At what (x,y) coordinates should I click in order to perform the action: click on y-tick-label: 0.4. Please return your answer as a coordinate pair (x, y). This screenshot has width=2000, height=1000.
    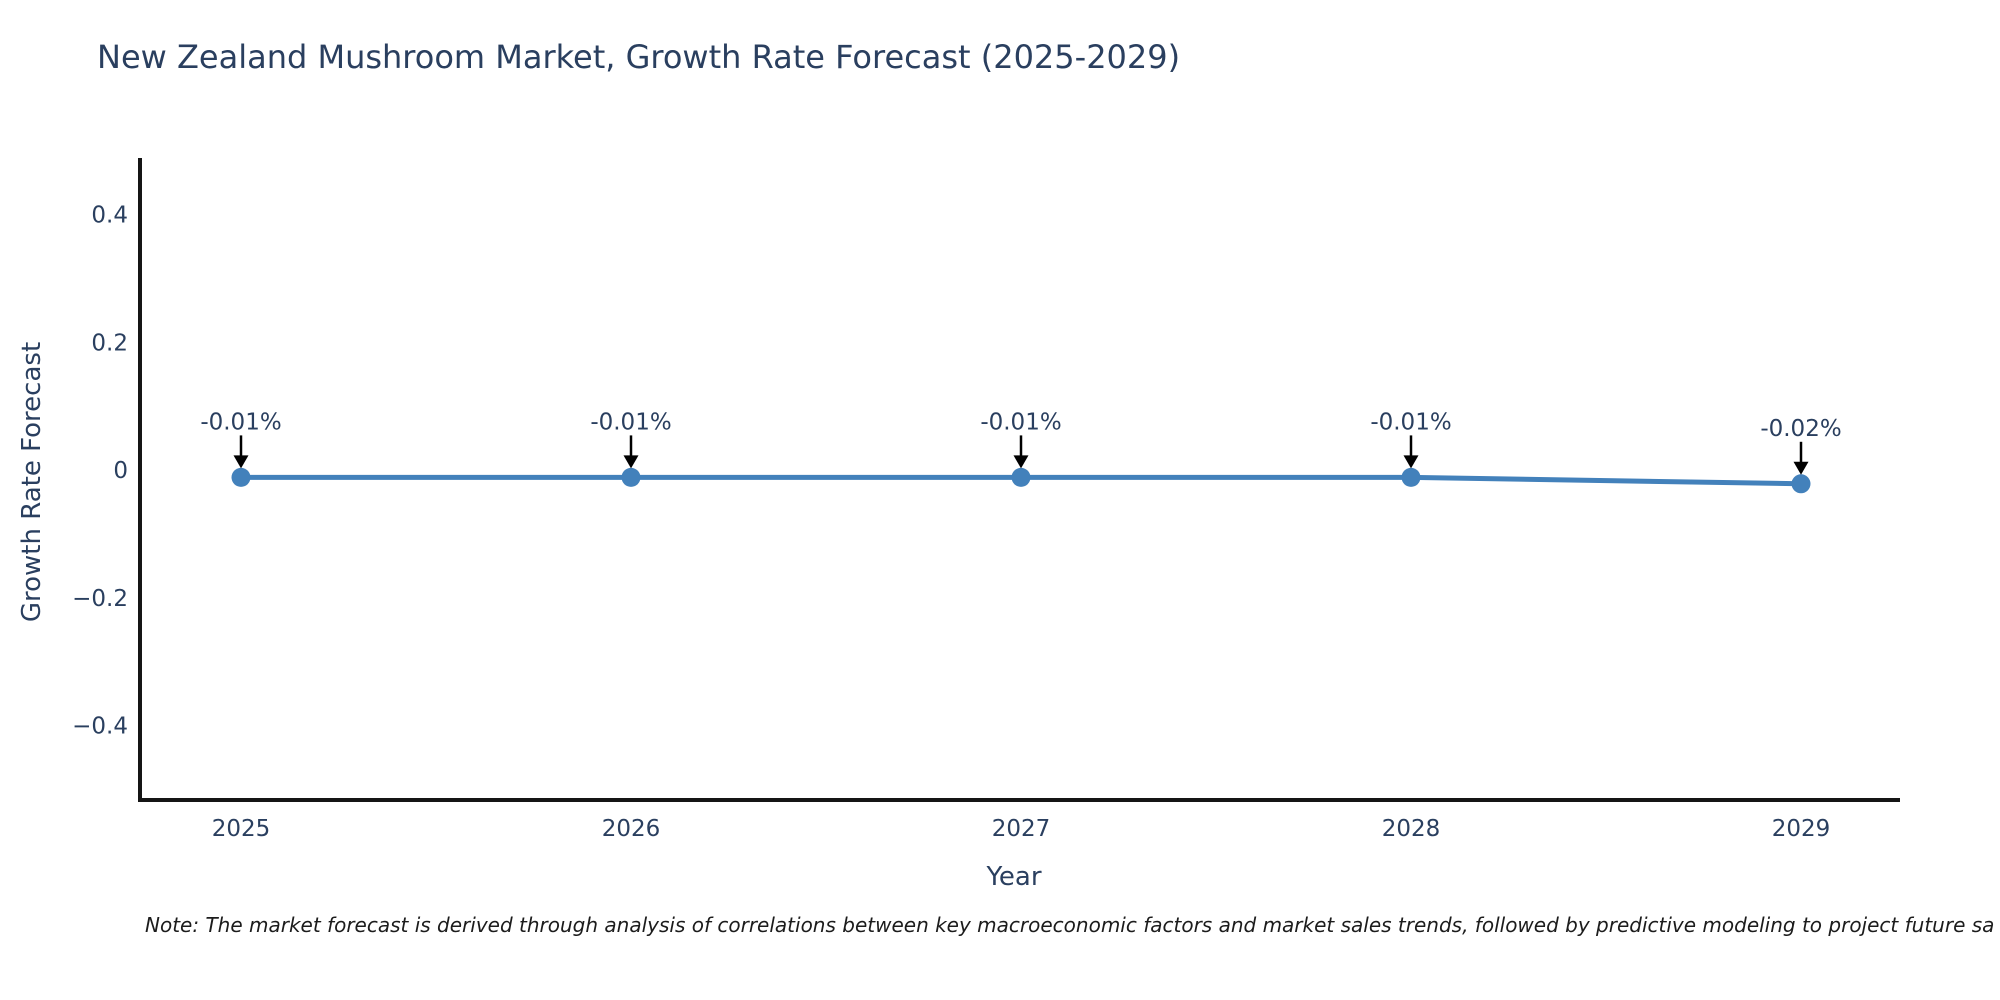
    Looking at the image, I should click on (109, 215).